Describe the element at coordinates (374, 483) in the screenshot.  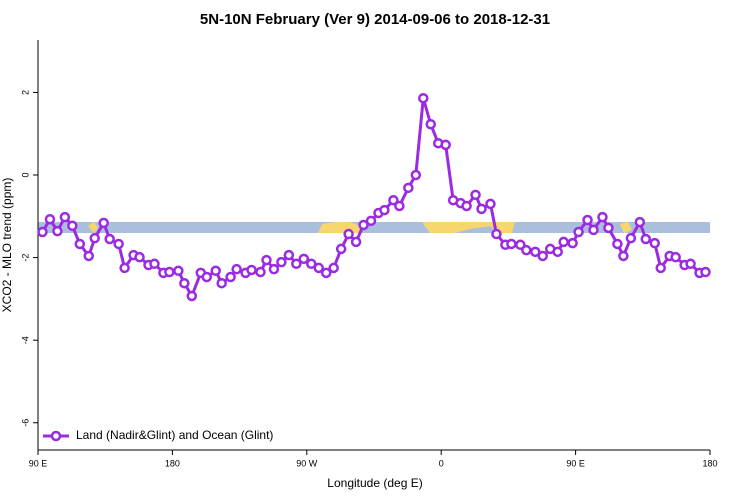
I see `x-axis-label: Longitude (deg E)` at that location.